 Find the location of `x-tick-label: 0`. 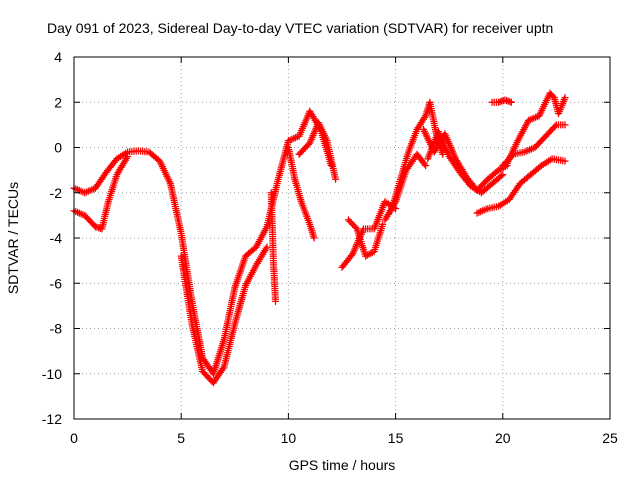

x-tick-label: 0 is located at coordinates (74, 438).